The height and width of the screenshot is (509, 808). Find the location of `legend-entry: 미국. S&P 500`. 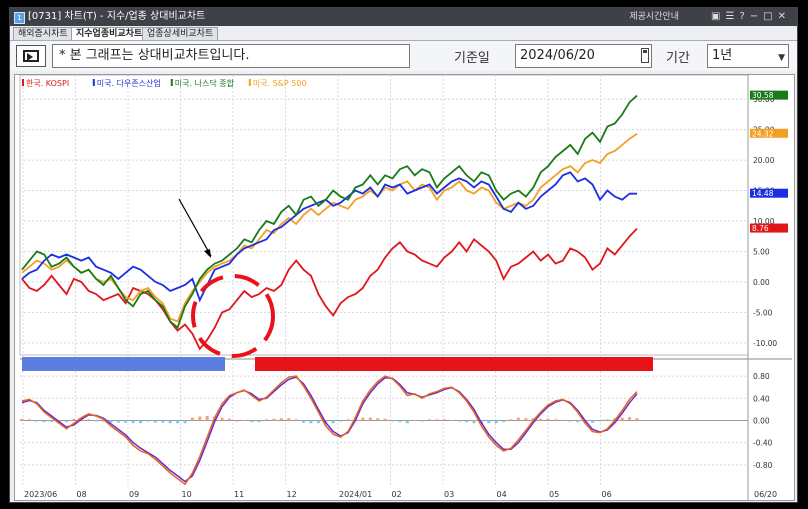

legend-entry: 미국. S&P 500 is located at coordinates (280, 83).